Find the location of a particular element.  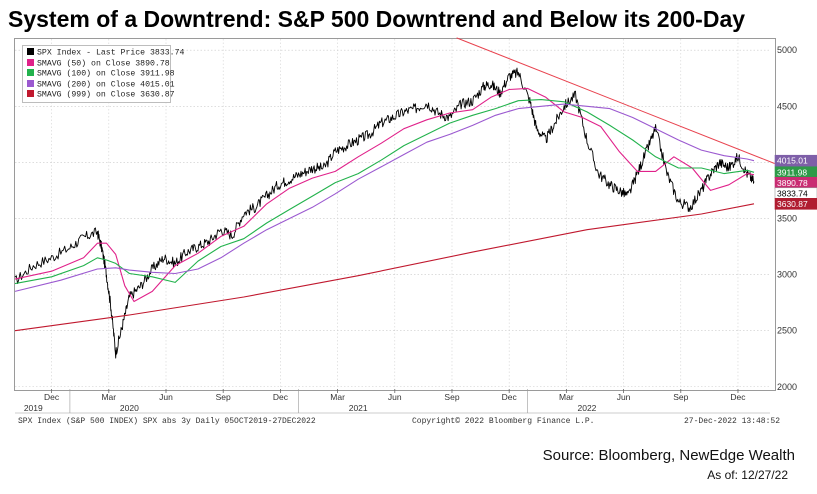

legend-item-sma200: SMAVG (200) on Close 4015.01 is located at coordinates (101, 84).